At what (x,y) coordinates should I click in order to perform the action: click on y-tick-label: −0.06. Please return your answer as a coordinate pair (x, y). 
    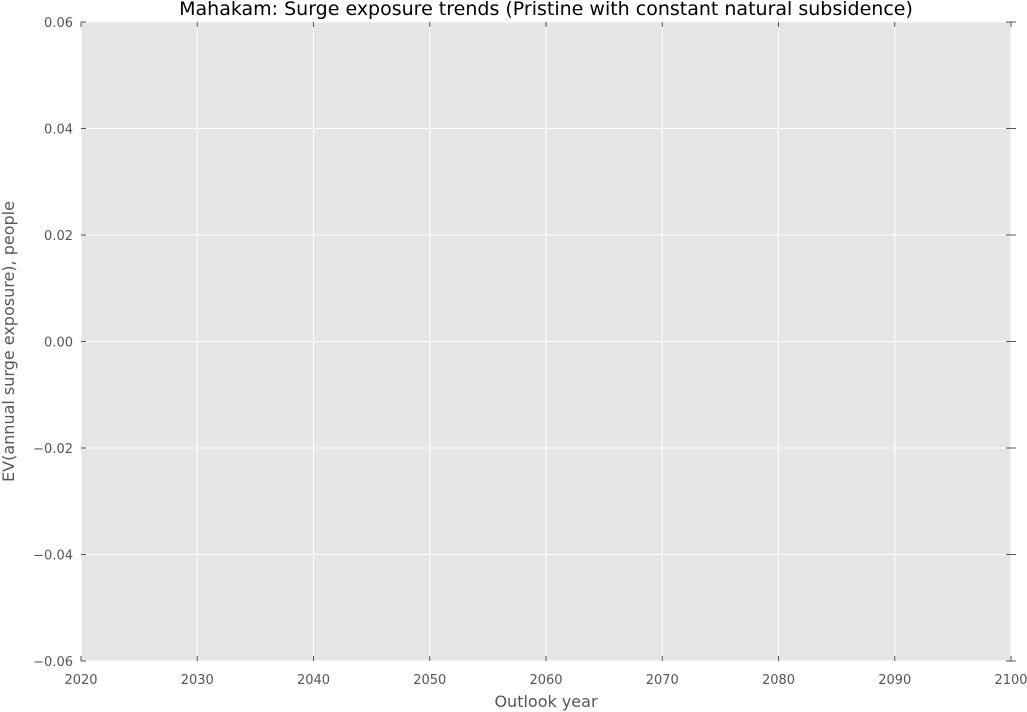
    Looking at the image, I should click on (53, 662).